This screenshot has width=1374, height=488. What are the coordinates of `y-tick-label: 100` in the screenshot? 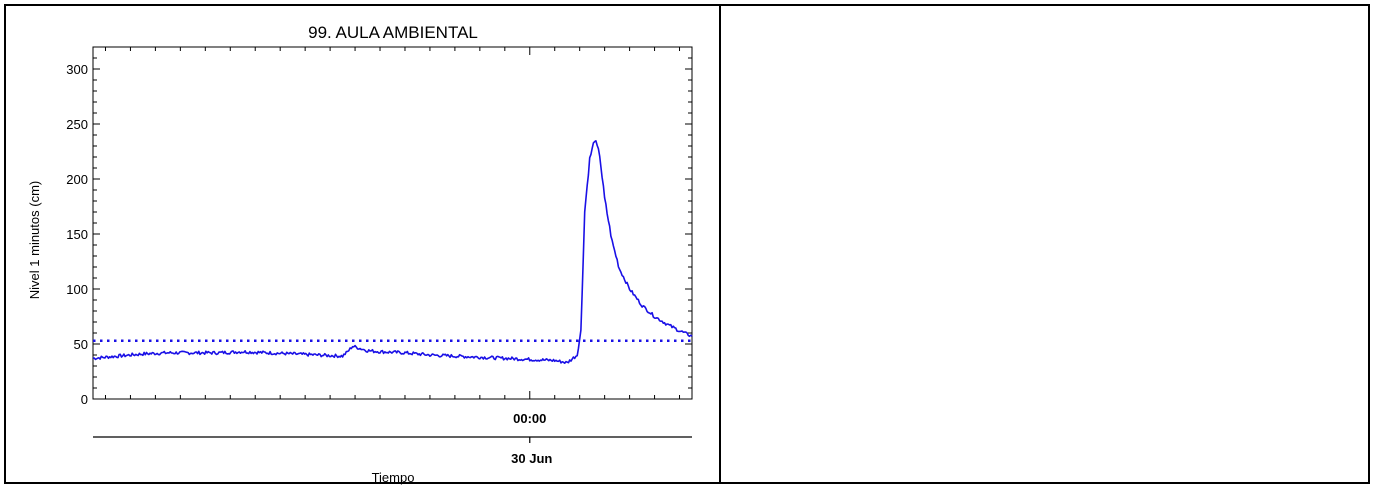 It's located at (77, 289).